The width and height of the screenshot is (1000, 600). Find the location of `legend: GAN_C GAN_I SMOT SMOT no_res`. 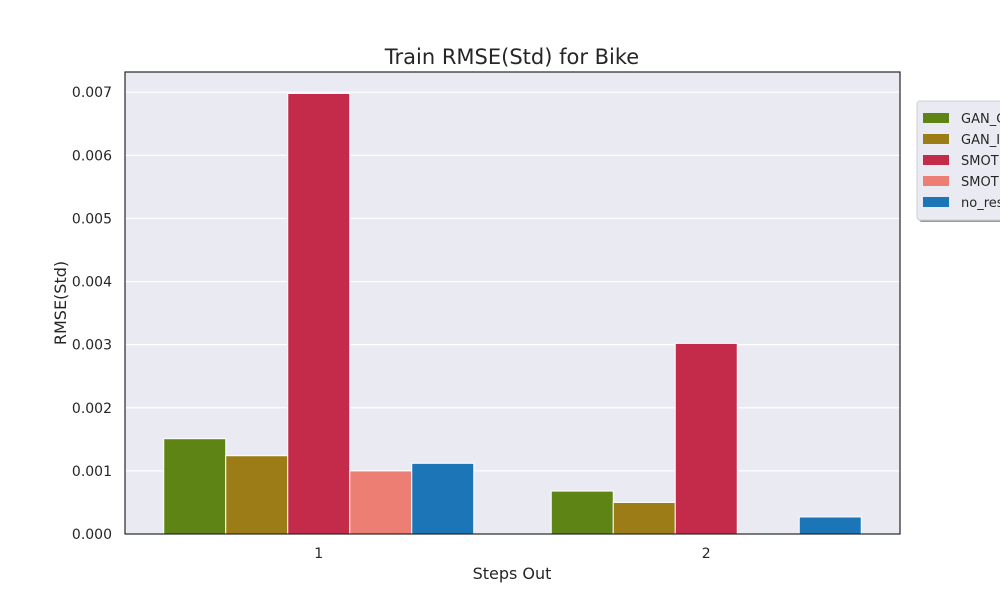

legend: GAN_C GAN_I SMOT SMOT no_res is located at coordinates (958, 161).